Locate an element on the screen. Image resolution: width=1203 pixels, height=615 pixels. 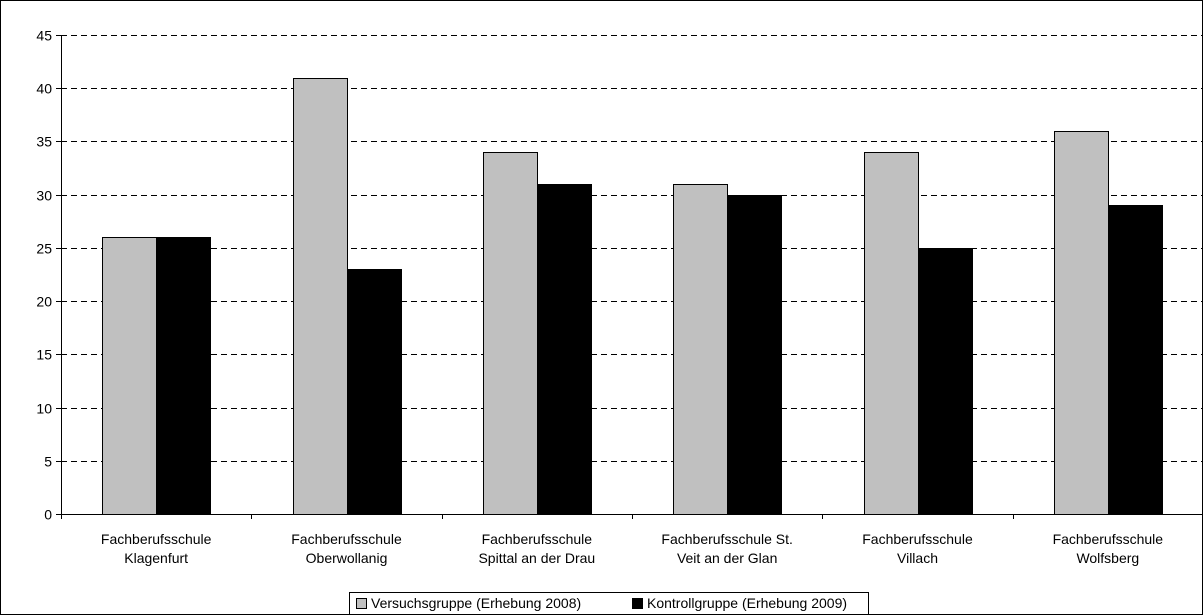
y-tick-label: 30 is located at coordinates (44, 196).